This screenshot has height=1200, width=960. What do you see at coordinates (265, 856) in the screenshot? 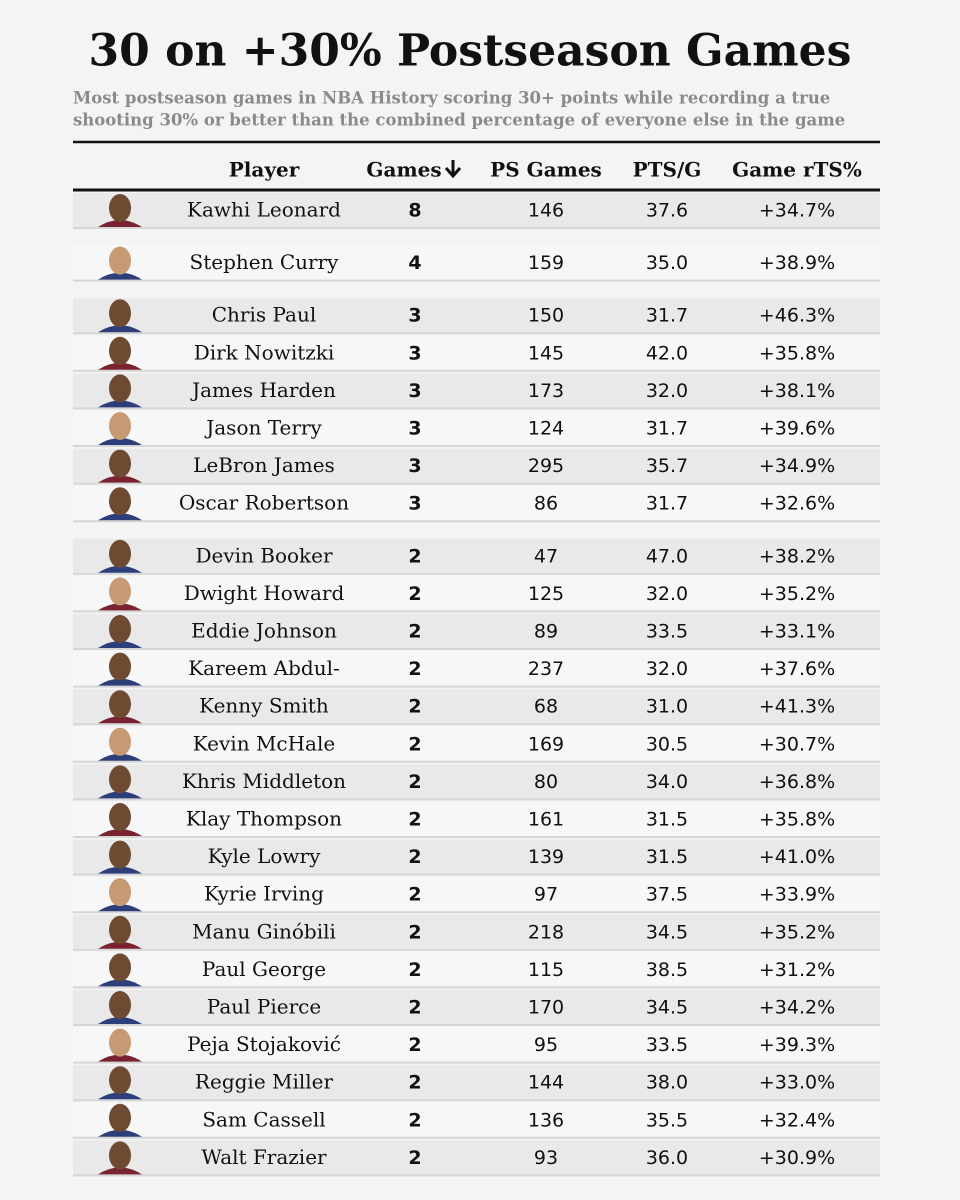
I see `cell: Kyle Lowry` at bounding box center [265, 856].